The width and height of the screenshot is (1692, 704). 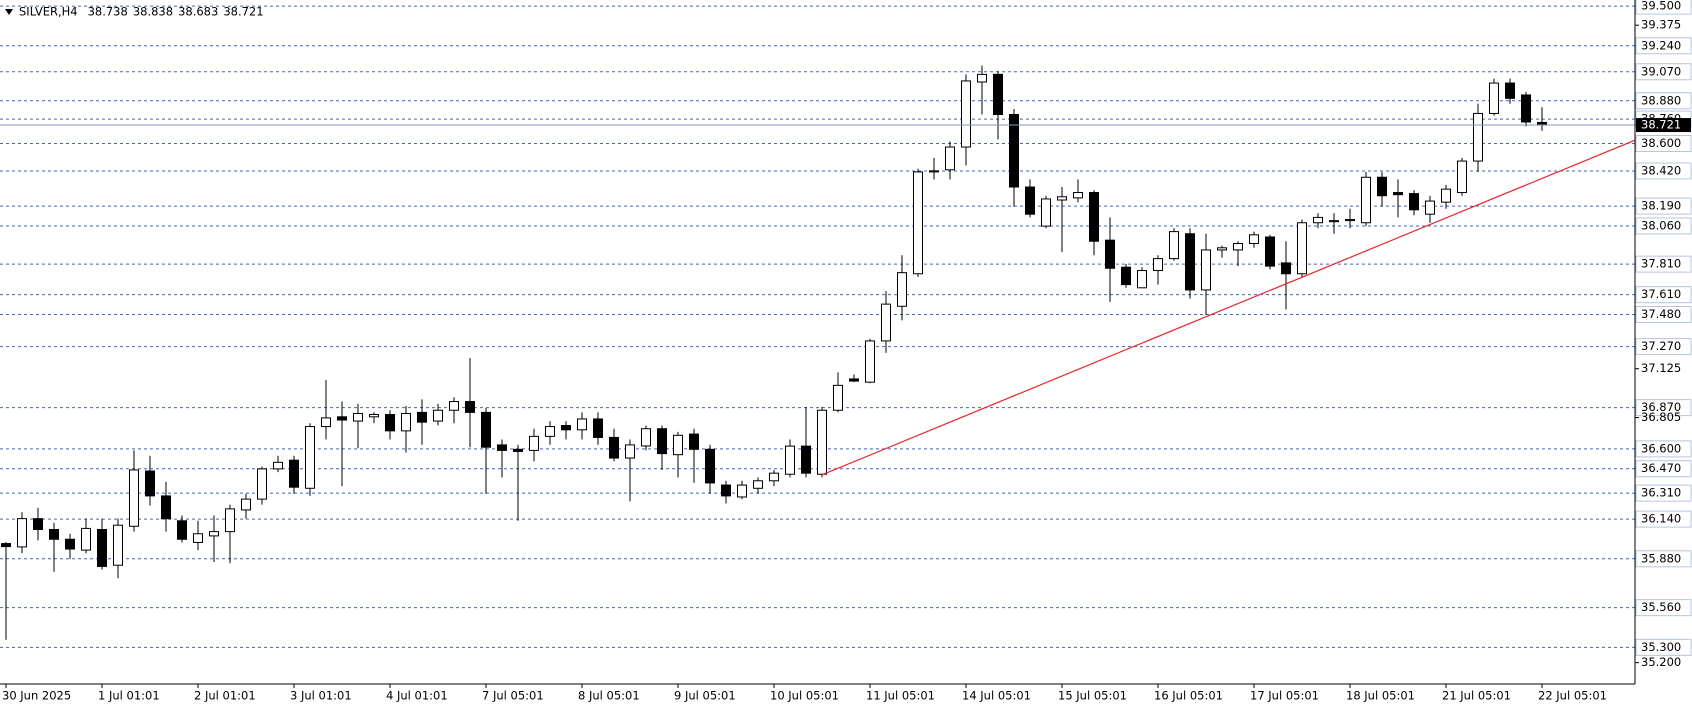 I want to click on x-tick-label: 9 Jul 05:01, so click(x=705, y=696).